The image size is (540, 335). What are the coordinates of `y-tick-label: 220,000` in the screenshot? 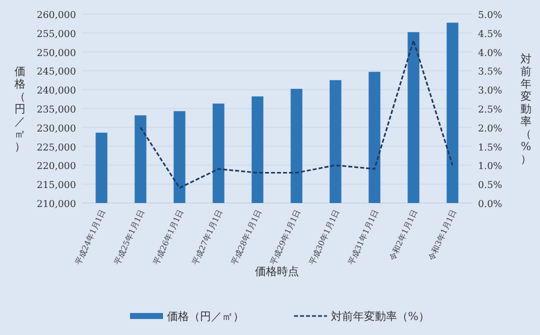 It's located at (56, 166).